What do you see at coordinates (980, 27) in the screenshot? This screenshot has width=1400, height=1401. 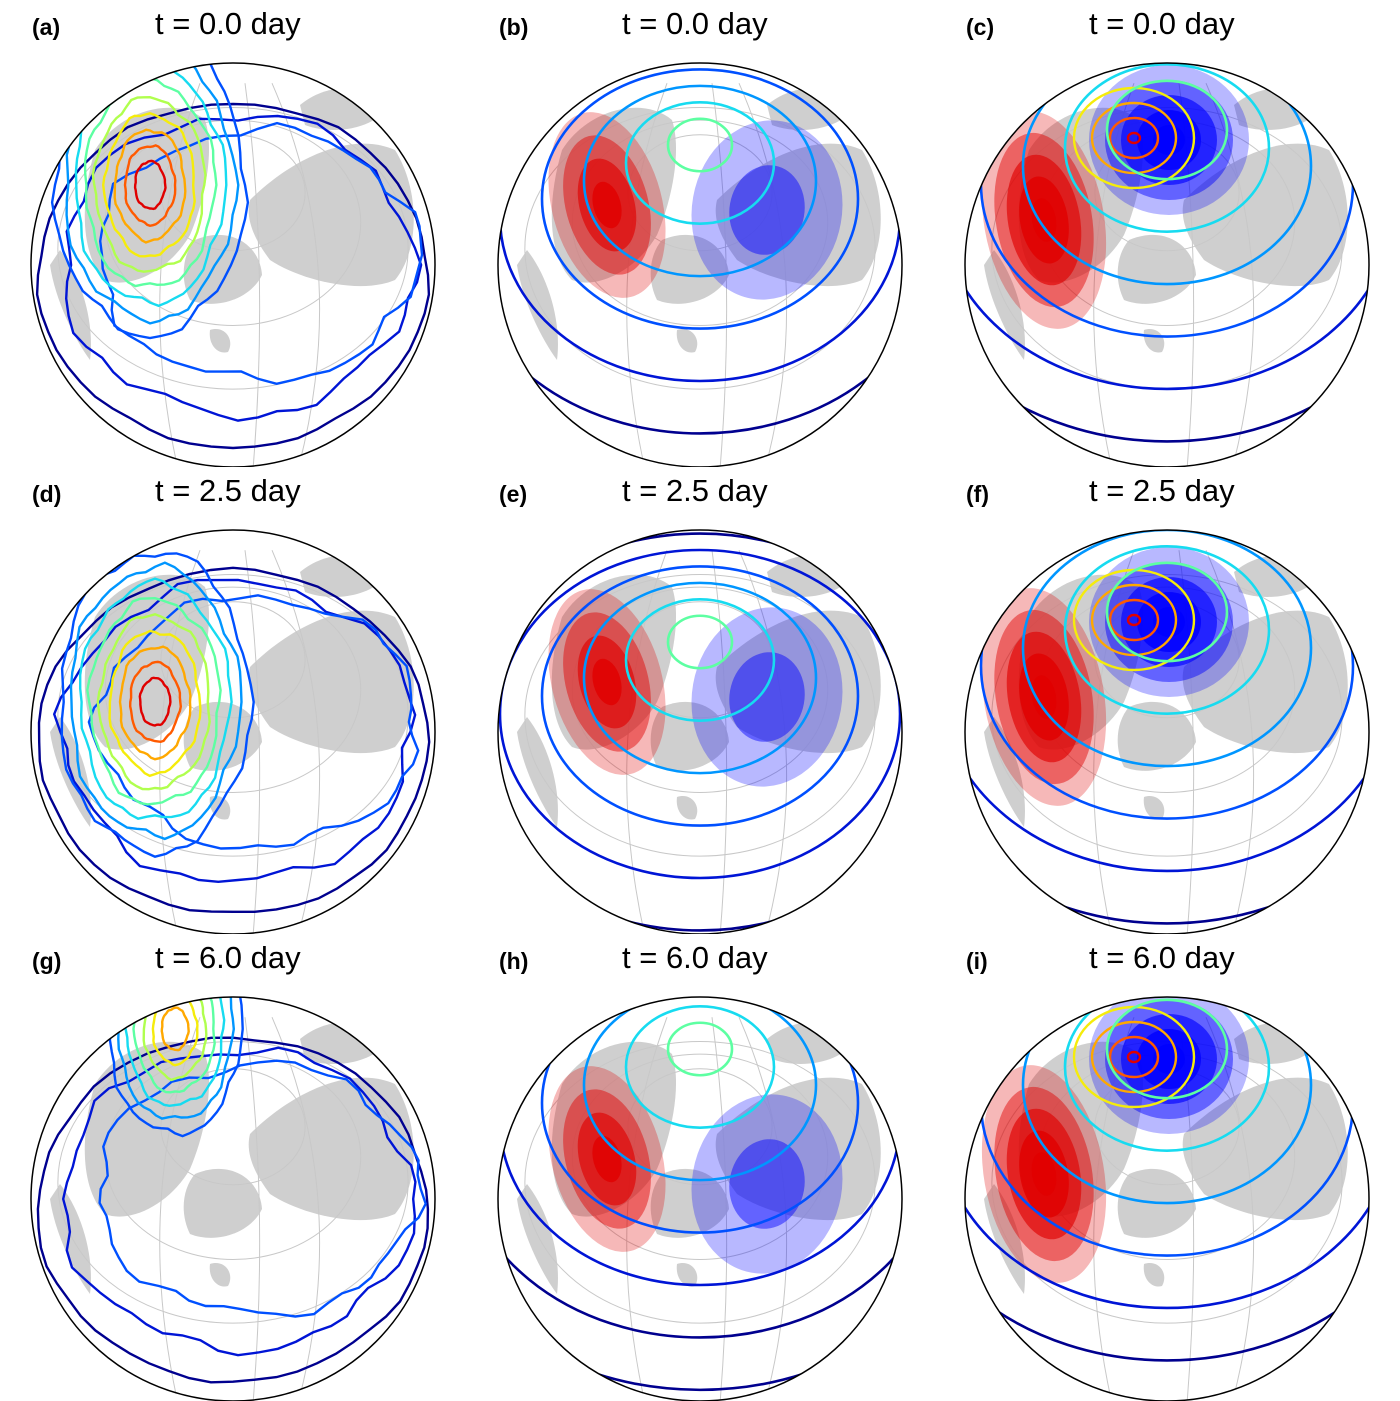 I see `panel-letter: (c)` at bounding box center [980, 27].